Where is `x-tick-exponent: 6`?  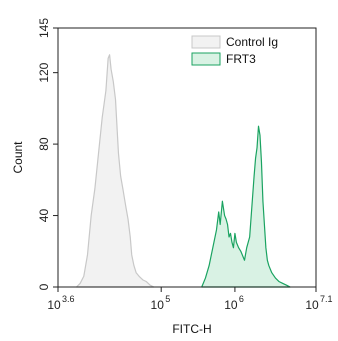
x-tick-exponent: 6 is located at coordinates (241, 299).